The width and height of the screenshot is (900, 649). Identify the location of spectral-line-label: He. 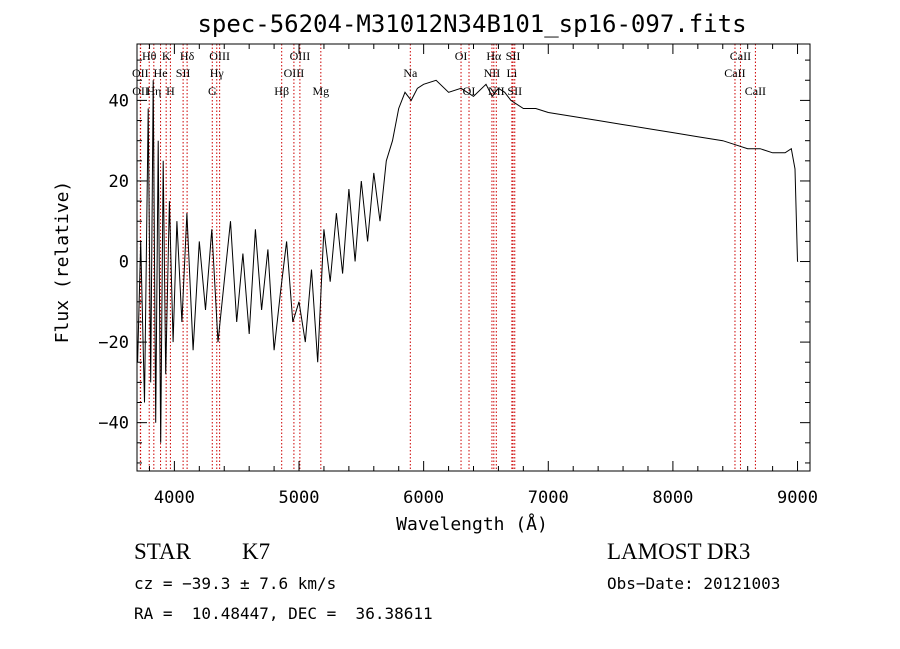
(161, 73).